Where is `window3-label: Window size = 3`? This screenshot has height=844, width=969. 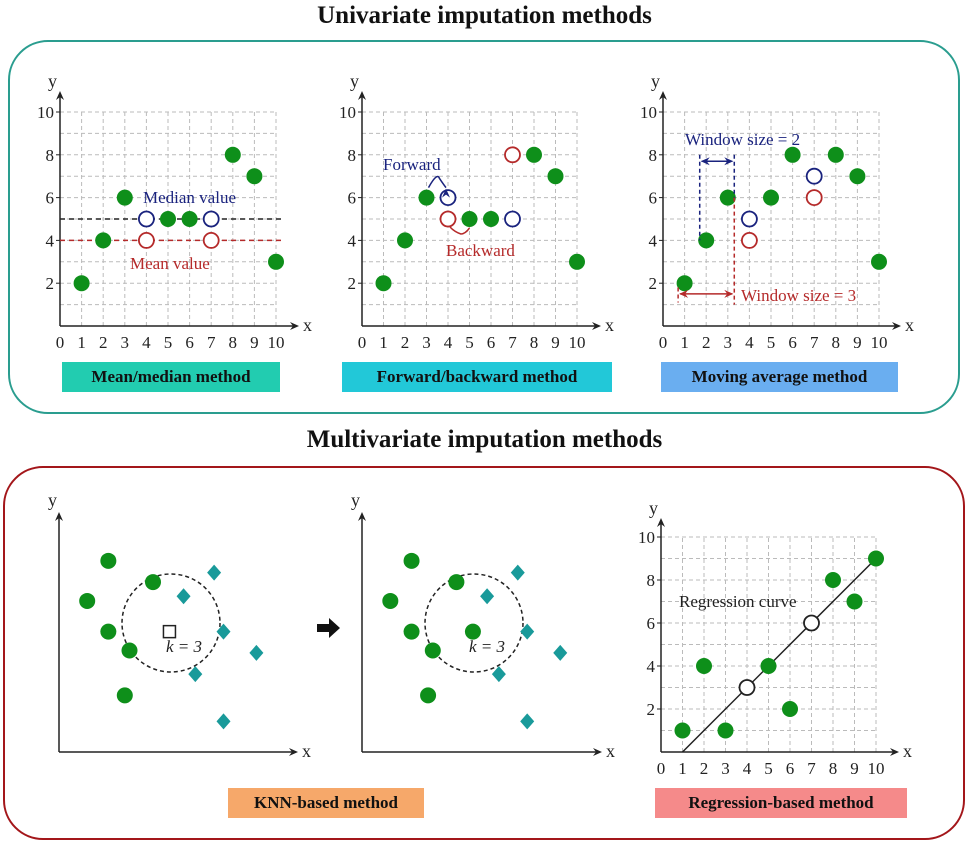 window3-label: Window size = 3 is located at coordinates (798, 295).